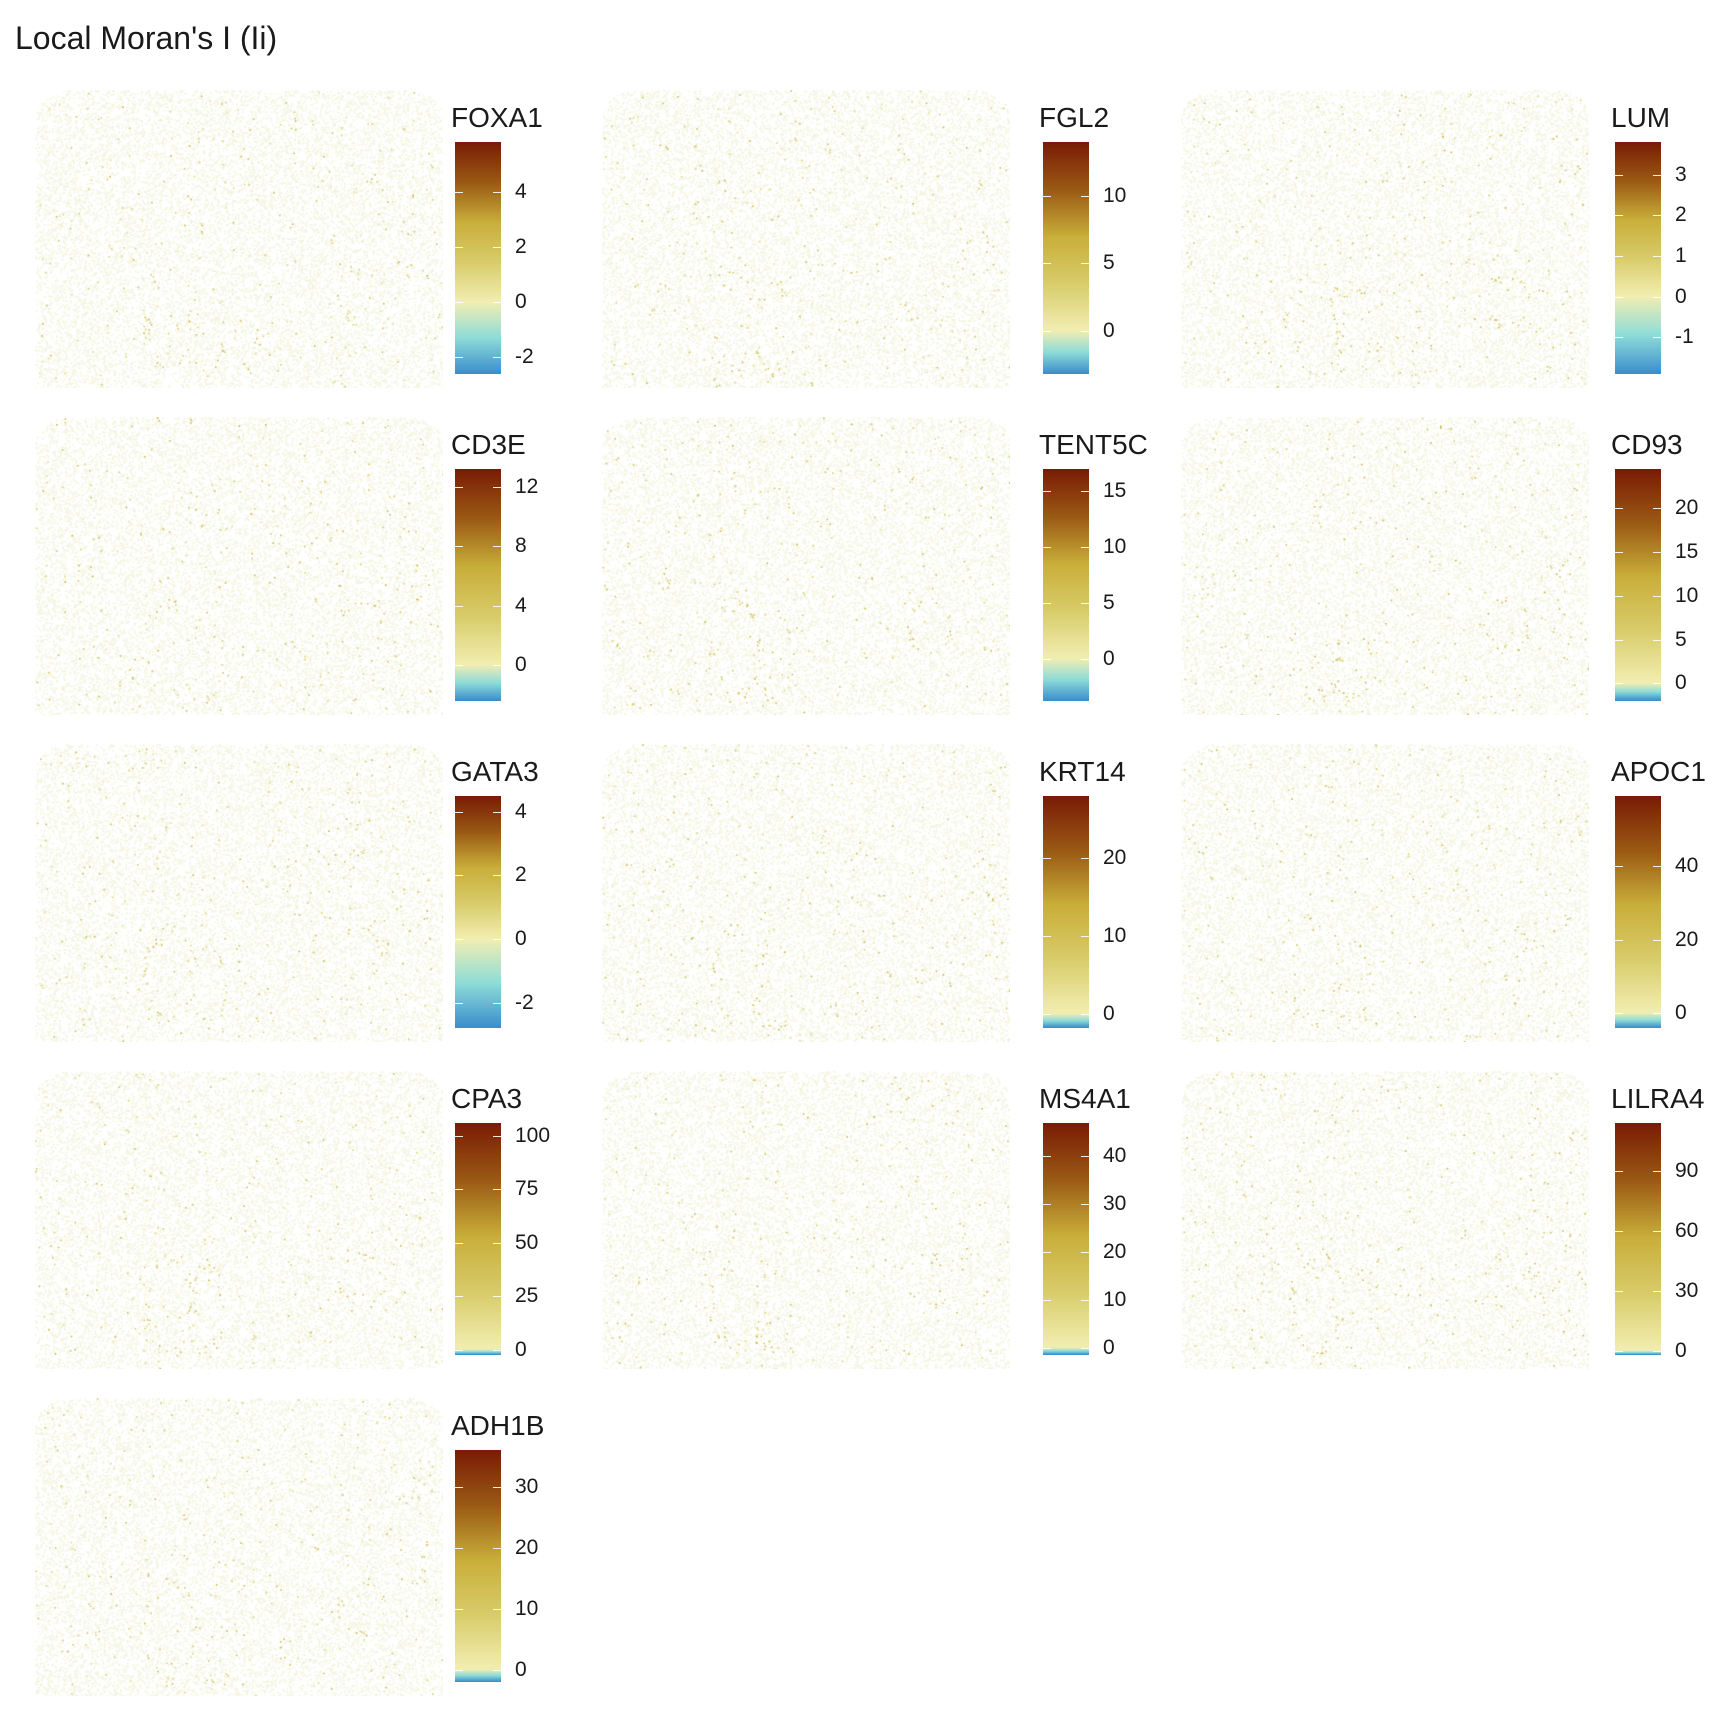 This screenshot has height=1728, width=1728. What do you see at coordinates (1687, 1230) in the screenshot?
I see `tick-label: 60` at bounding box center [1687, 1230].